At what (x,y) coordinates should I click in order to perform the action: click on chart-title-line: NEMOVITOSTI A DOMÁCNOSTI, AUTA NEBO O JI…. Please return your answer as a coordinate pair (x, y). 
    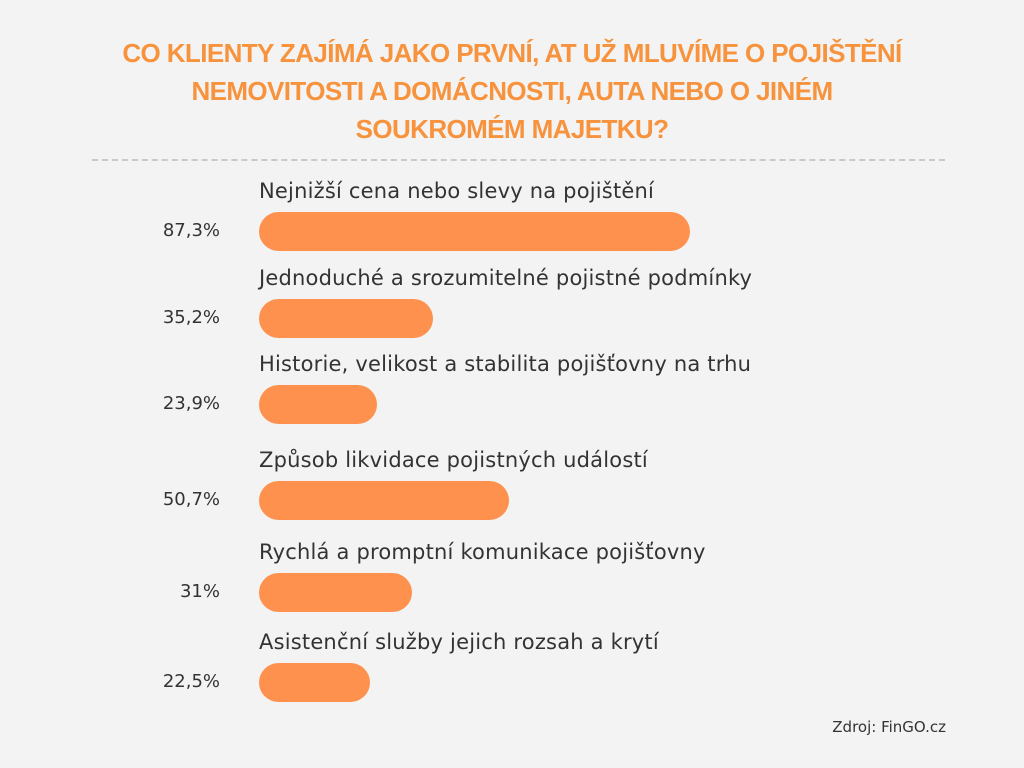
    Looking at the image, I should click on (512, 91).